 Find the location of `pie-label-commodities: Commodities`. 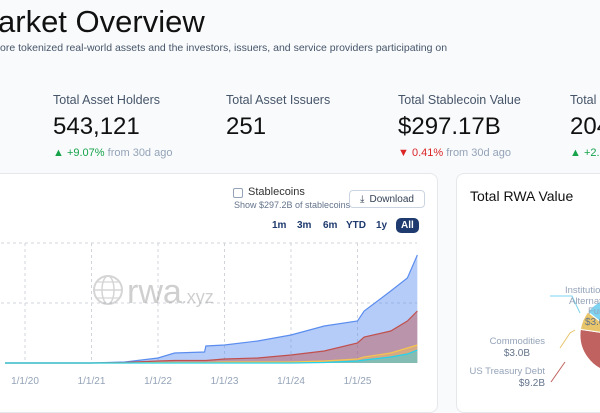

pie-label-commodities: Commodities is located at coordinates (518, 341).